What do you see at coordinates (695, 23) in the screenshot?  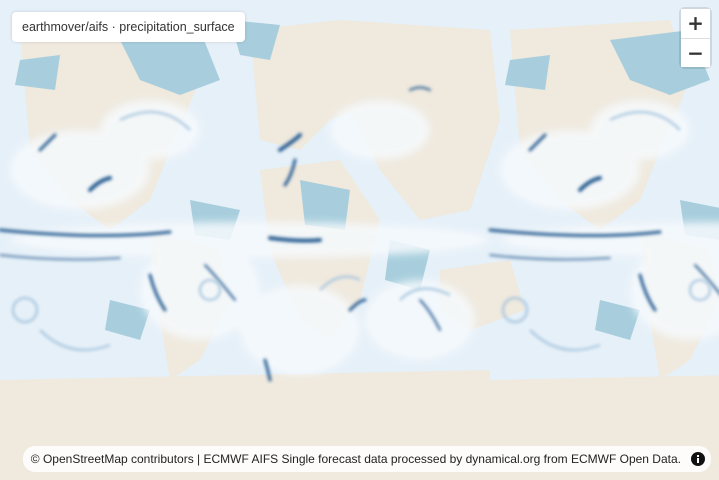 I see `zoom-in: +` at bounding box center [695, 23].